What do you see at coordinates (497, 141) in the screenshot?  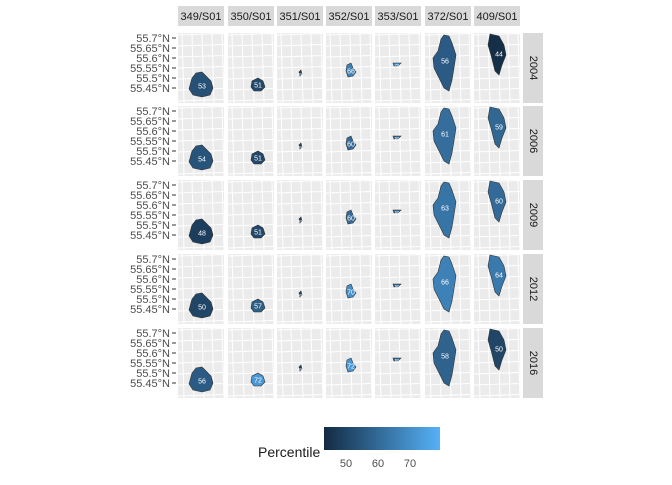 I see `facet-panel: 59` at bounding box center [497, 141].